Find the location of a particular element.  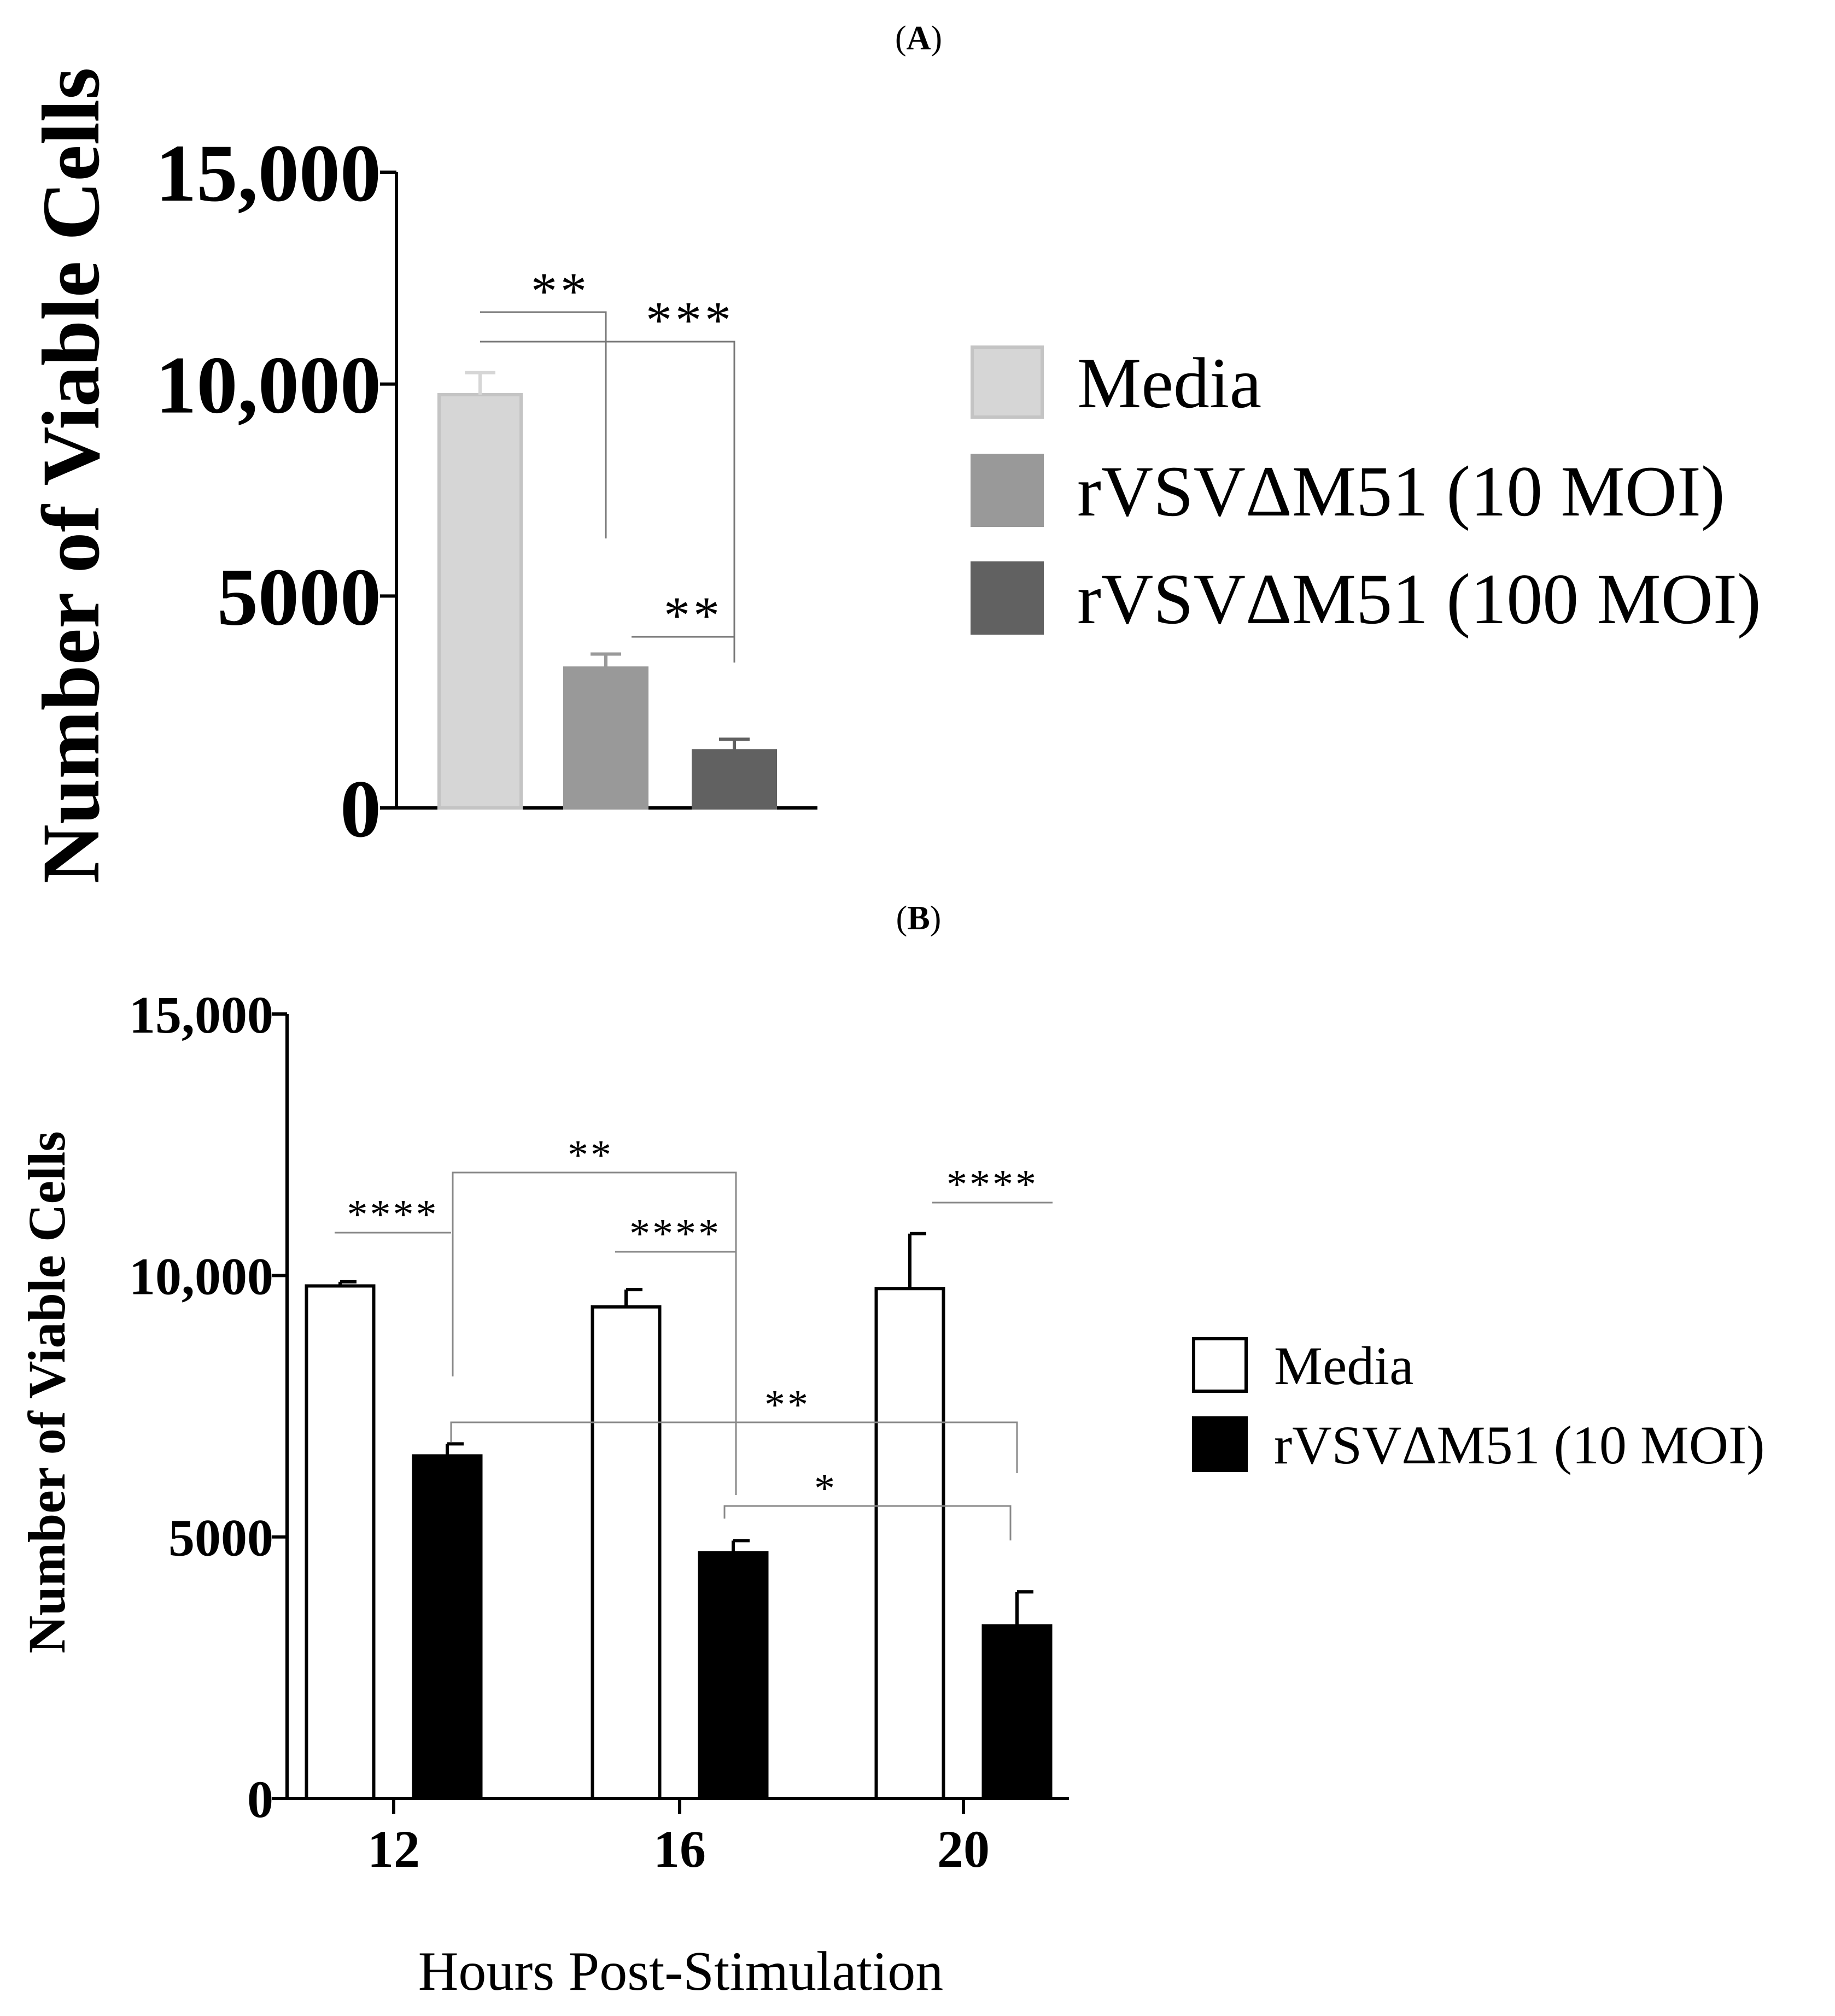

chart-b-bars is located at coordinates (679, 1516).